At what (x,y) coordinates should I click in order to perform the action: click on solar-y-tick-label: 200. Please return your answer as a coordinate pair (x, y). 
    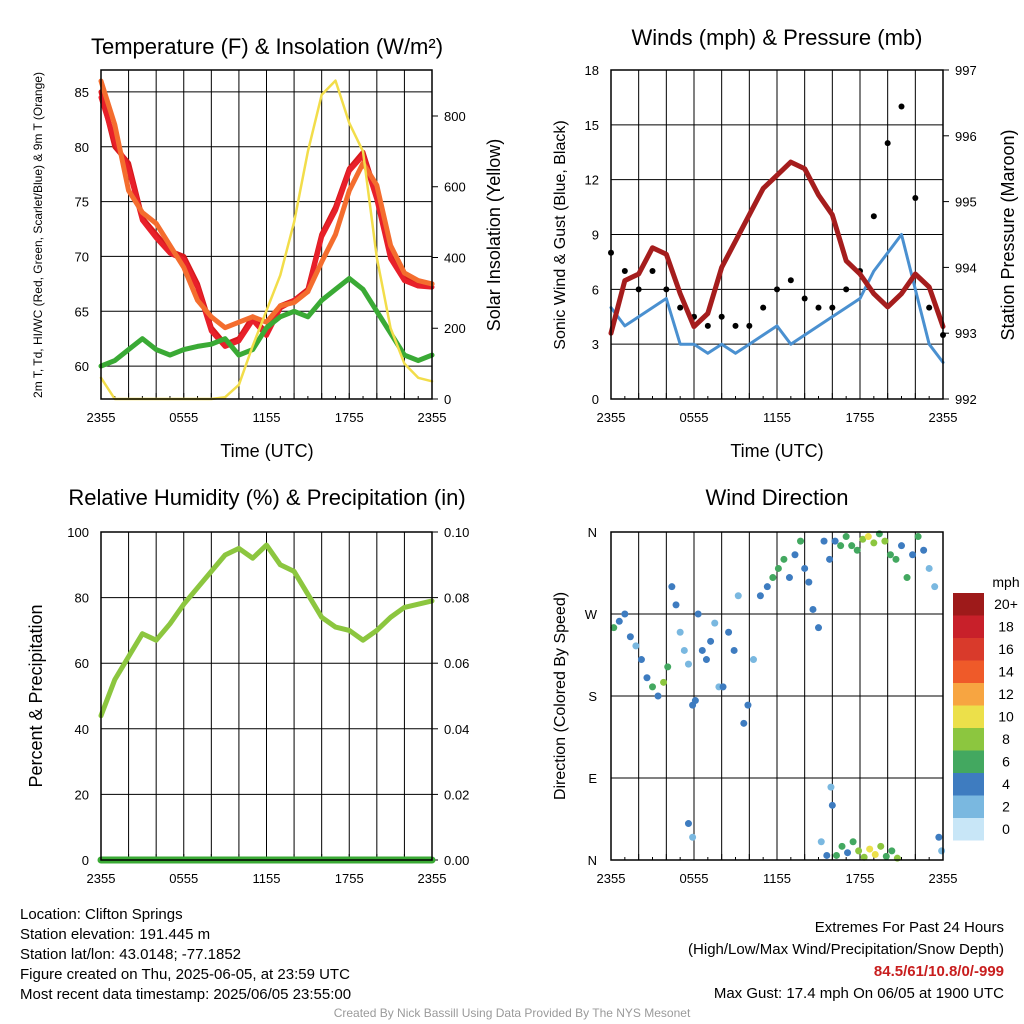
    Looking at the image, I should click on (455, 328).